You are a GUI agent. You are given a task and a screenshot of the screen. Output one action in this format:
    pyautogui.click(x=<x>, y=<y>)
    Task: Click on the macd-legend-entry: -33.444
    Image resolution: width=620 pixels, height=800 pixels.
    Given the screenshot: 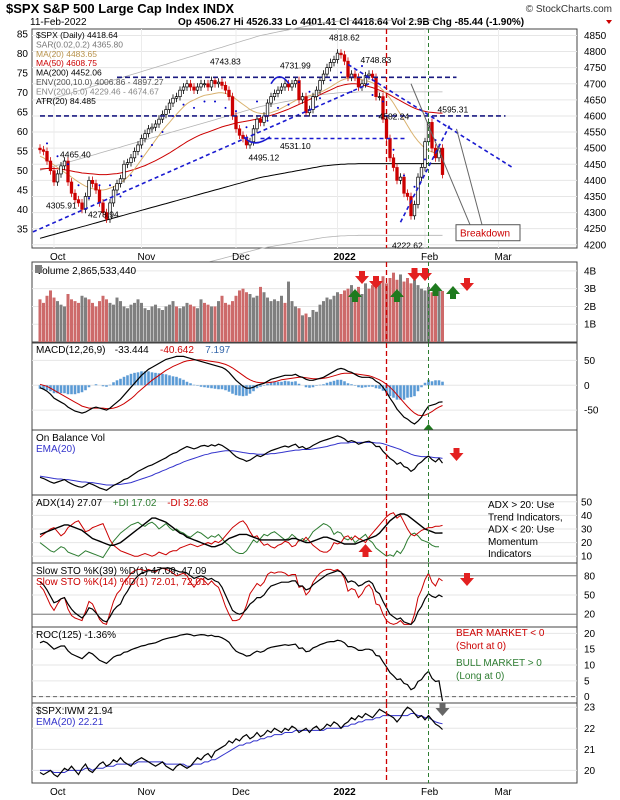 What is the action you would take?
    pyautogui.click(x=132, y=350)
    